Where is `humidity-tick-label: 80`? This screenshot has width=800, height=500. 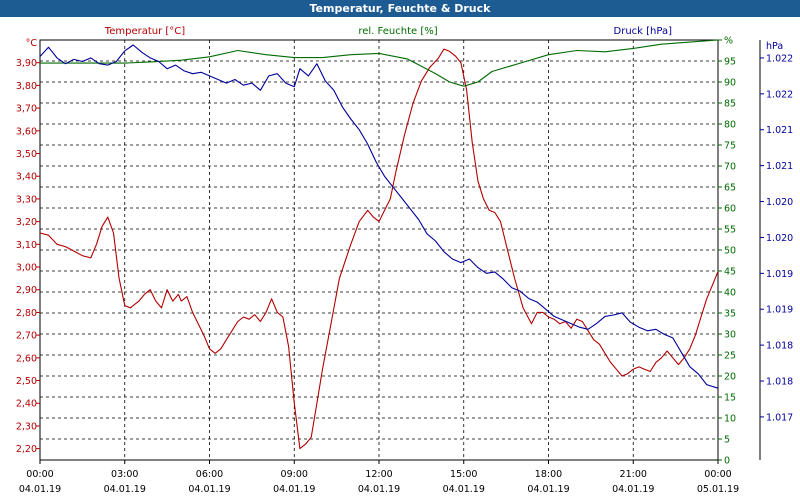 humidity-tick-label: 80 is located at coordinates (730, 125).